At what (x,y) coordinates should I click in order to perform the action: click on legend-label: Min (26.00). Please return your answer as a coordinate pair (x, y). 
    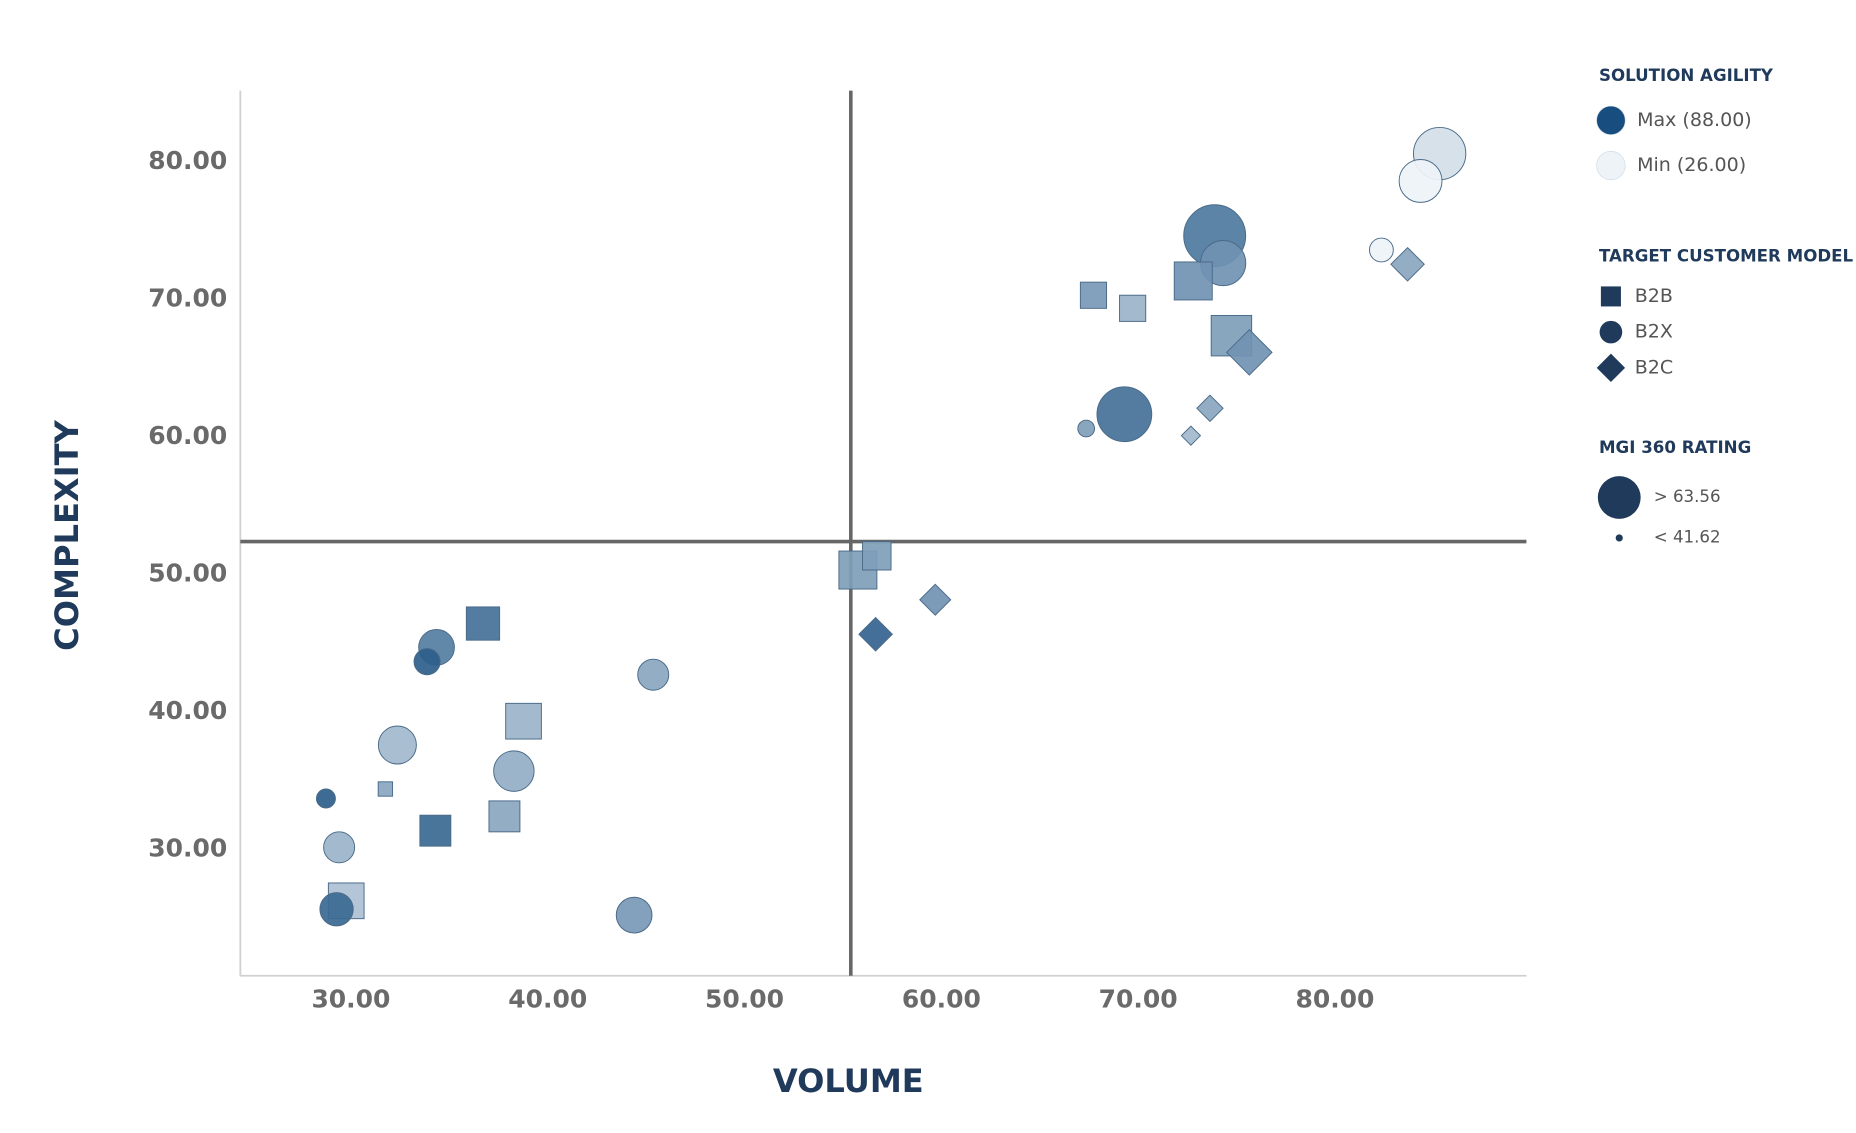
    Looking at the image, I should click on (1691, 165).